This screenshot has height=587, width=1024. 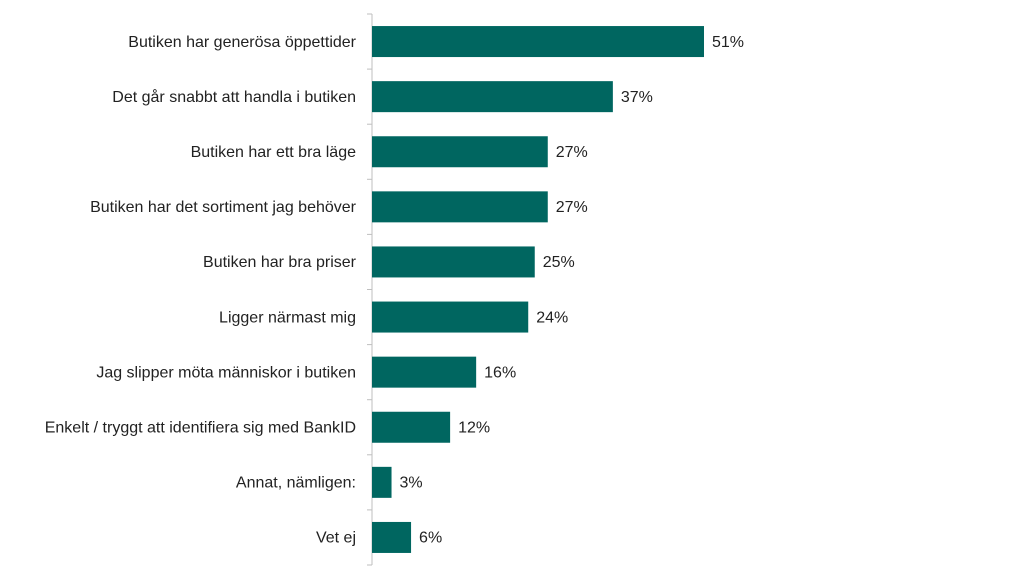 What do you see at coordinates (287, 317) in the screenshot?
I see `category-label: Ligger närmast mig` at bounding box center [287, 317].